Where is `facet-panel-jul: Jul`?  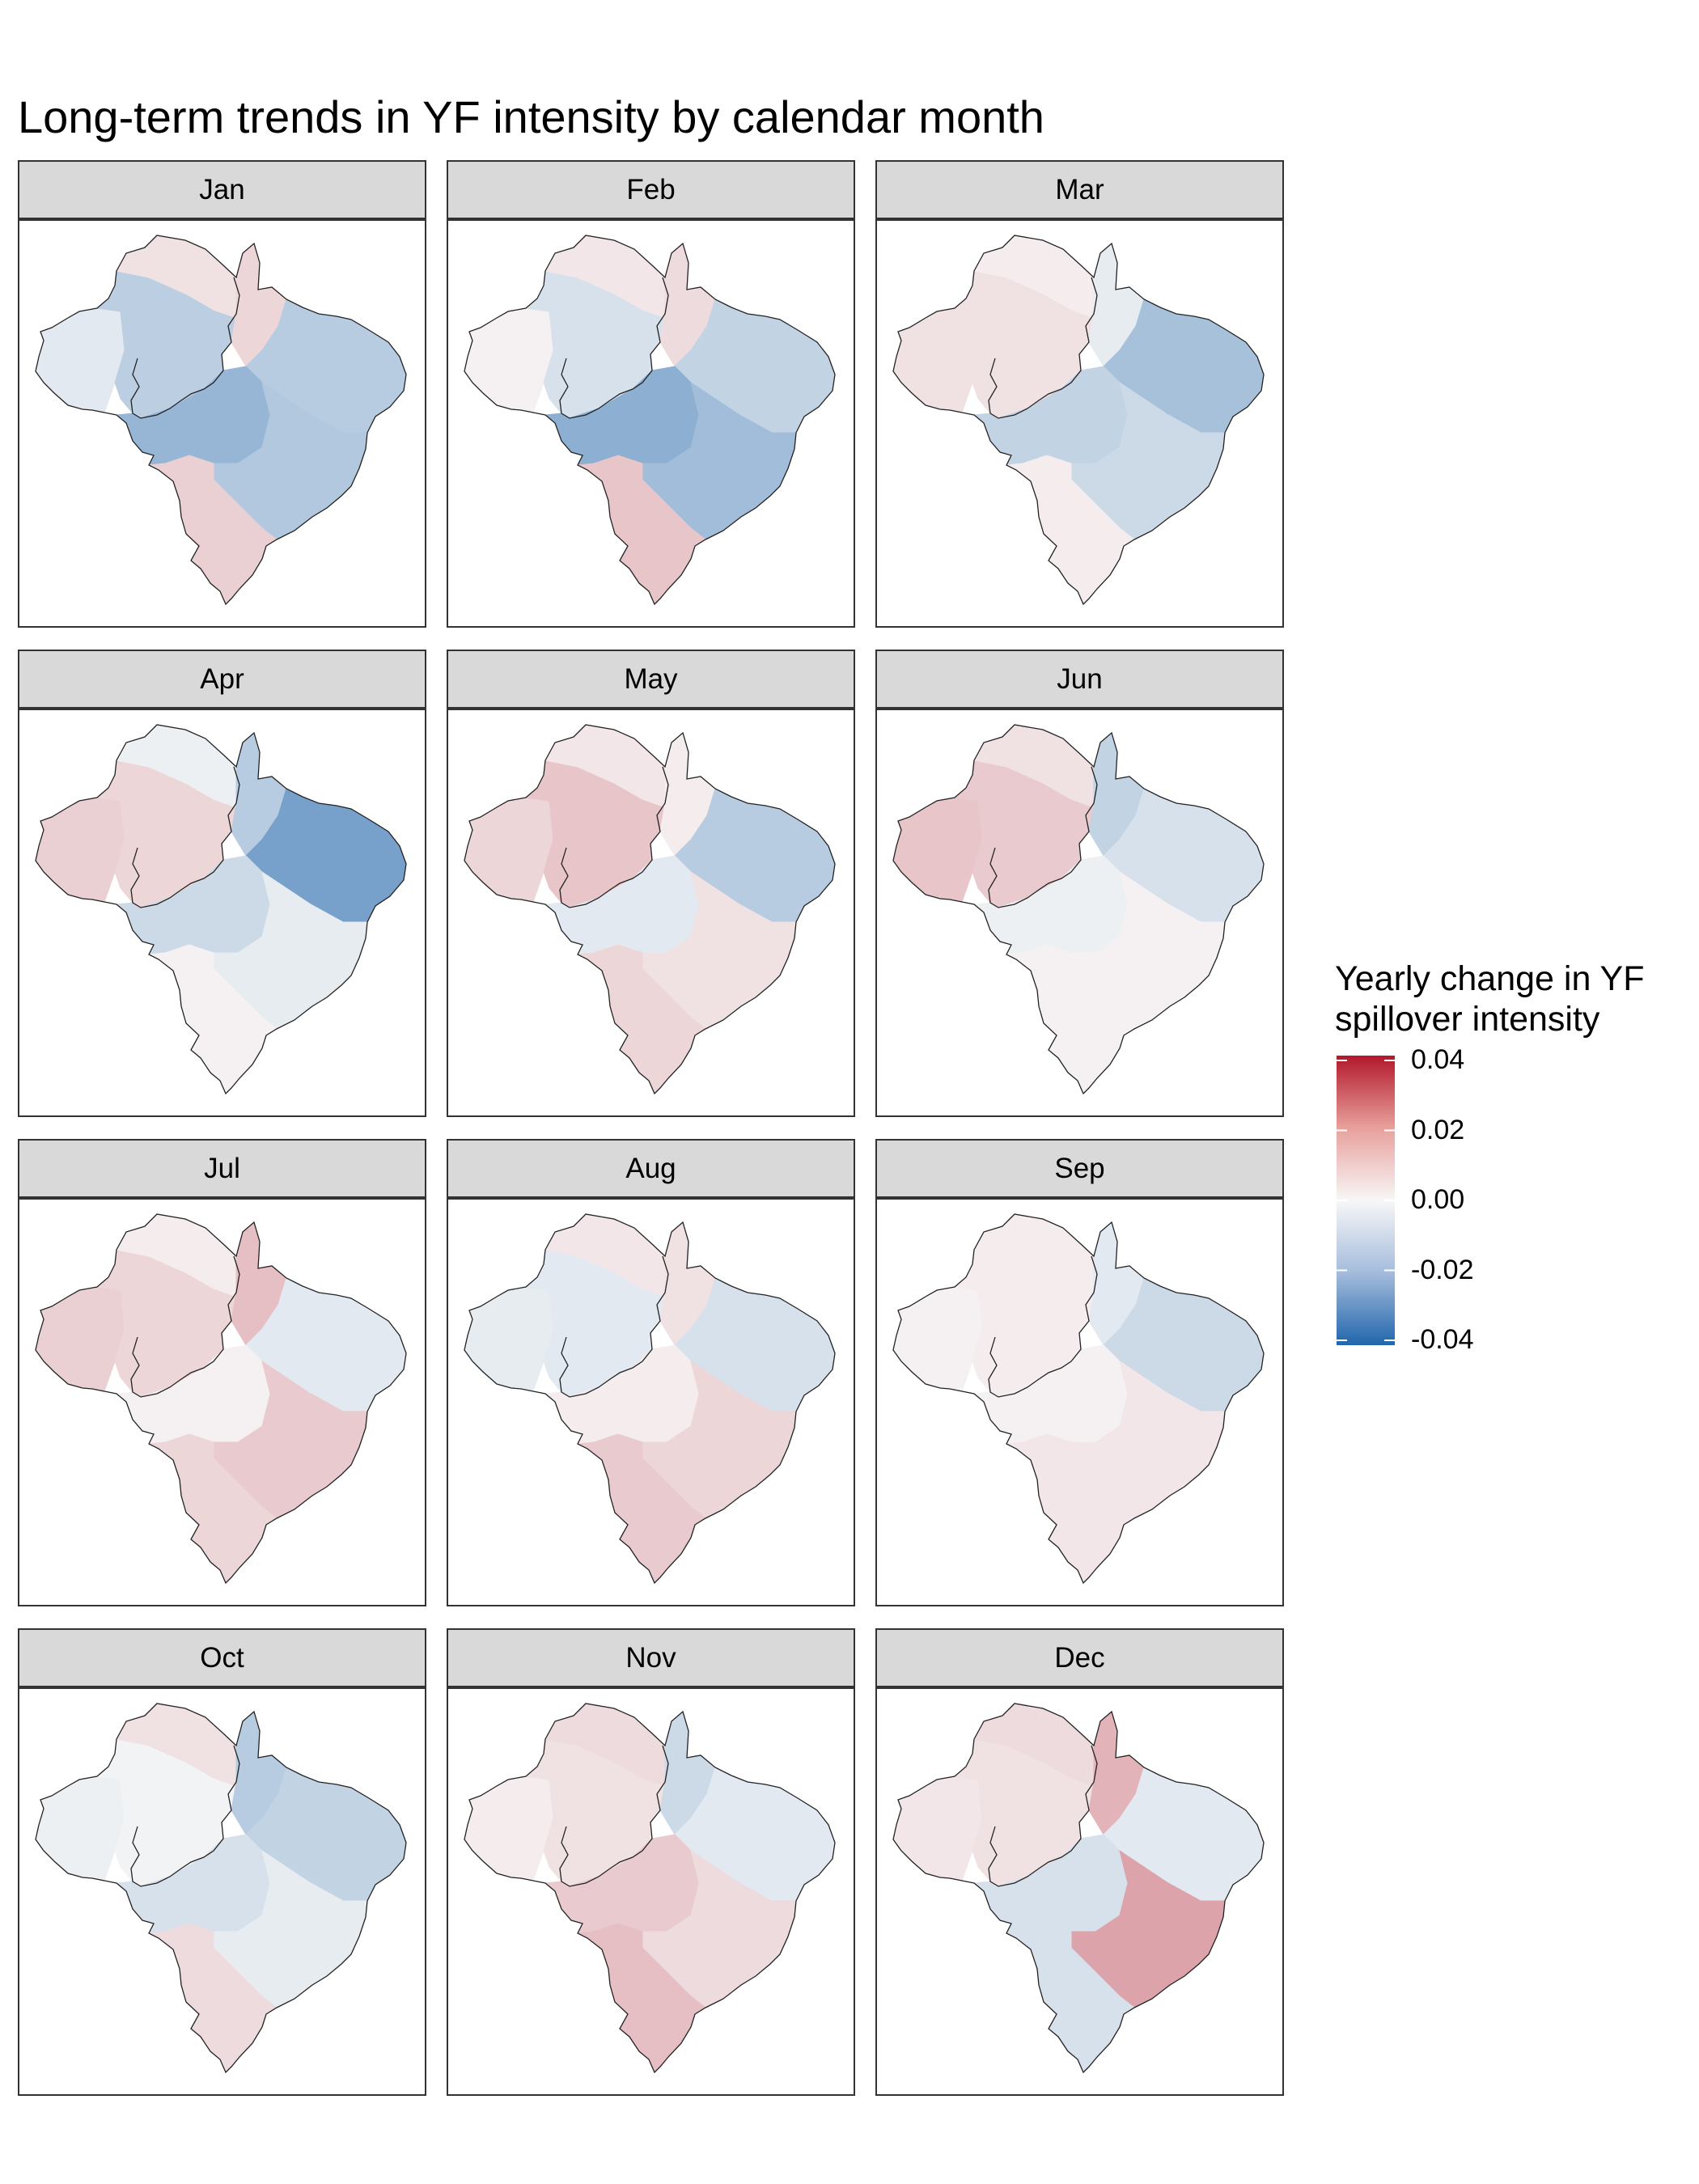 facet-panel-jul: Jul is located at coordinates (222, 1372).